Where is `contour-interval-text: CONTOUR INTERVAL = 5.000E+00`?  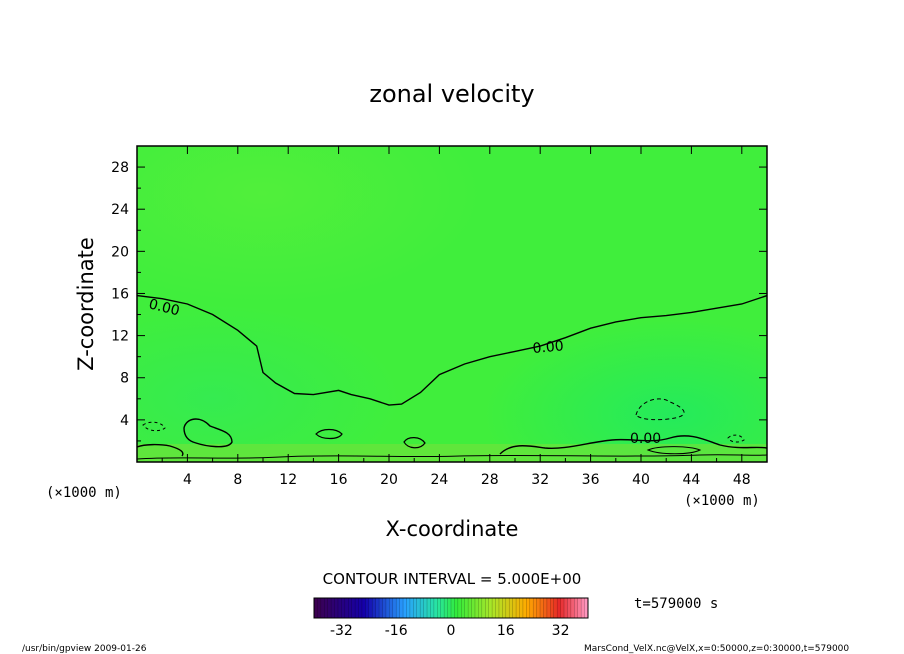
contour-interval-text: CONTOUR INTERVAL = 5.000E+00 is located at coordinates (452, 579).